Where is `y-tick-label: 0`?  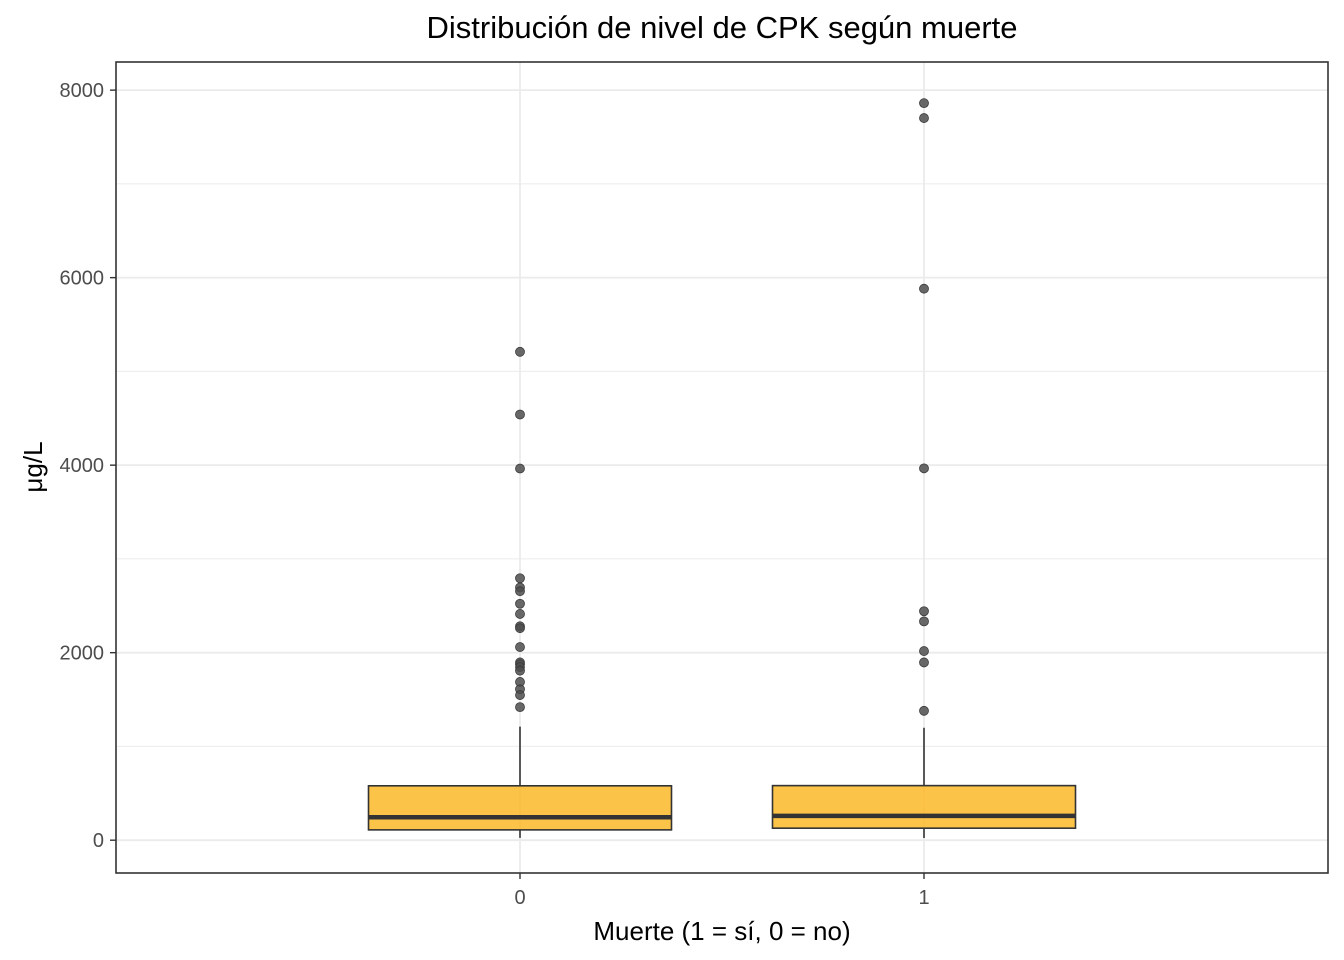
y-tick-label: 0 is located at coordinates (98, 841).